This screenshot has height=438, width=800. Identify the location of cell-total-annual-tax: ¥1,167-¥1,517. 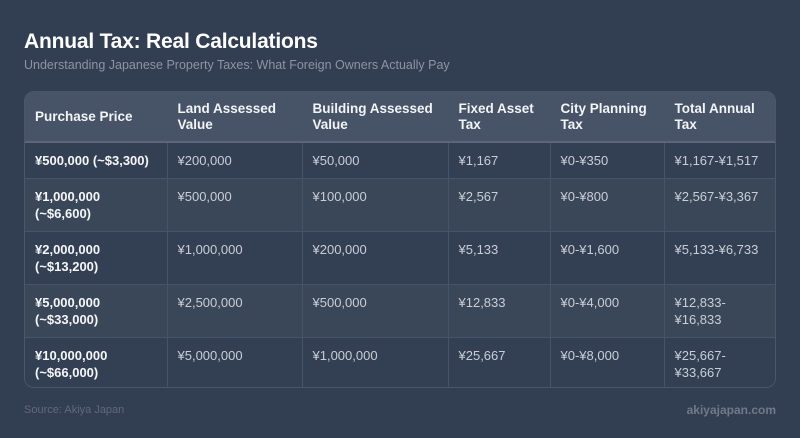
(716, 160).